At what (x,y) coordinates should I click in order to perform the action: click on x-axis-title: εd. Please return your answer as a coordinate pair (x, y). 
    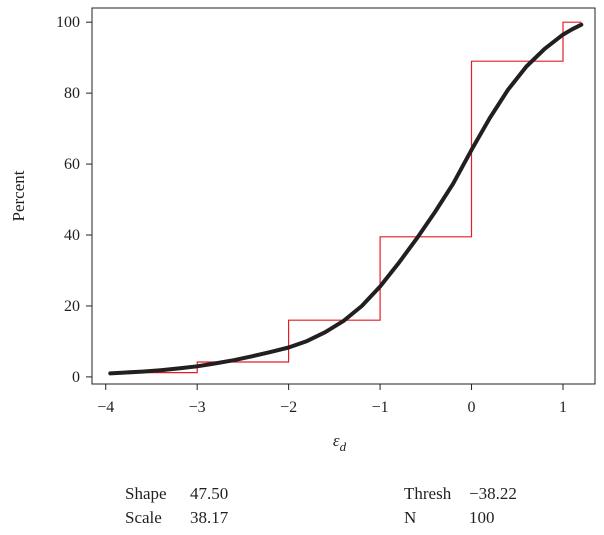
    Looking at the image, I should click on (340, 442).